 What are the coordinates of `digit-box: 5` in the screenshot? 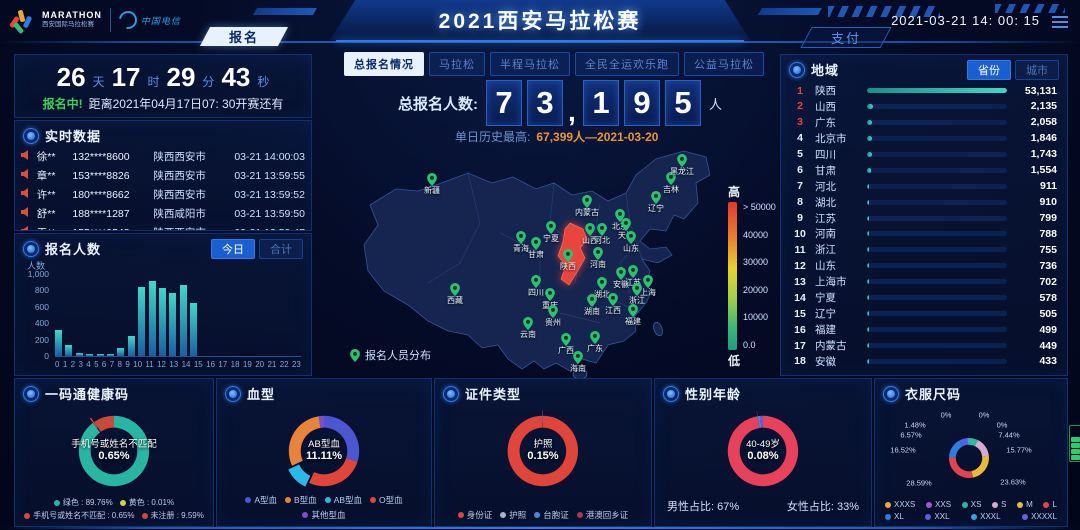 It's located at (682, 103).